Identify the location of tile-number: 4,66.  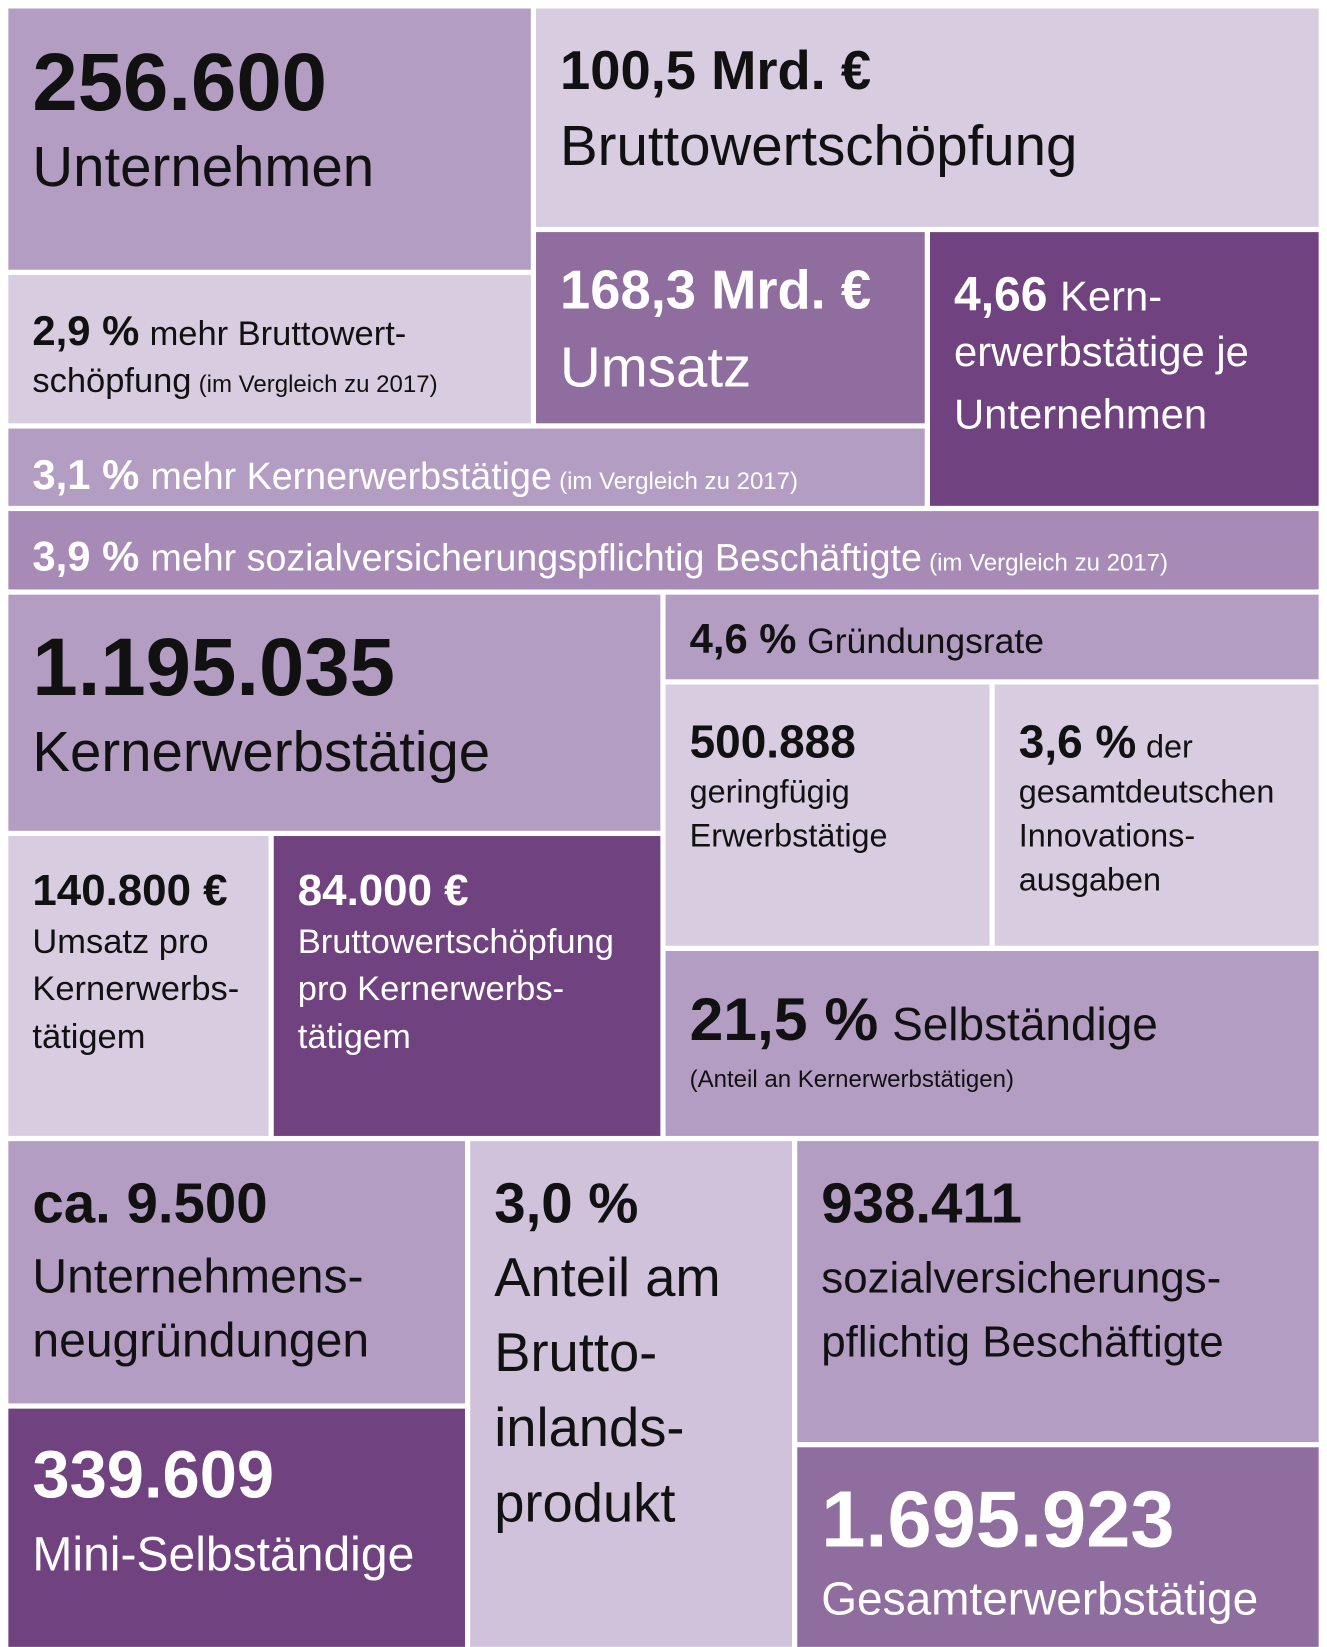
(1001, 294).